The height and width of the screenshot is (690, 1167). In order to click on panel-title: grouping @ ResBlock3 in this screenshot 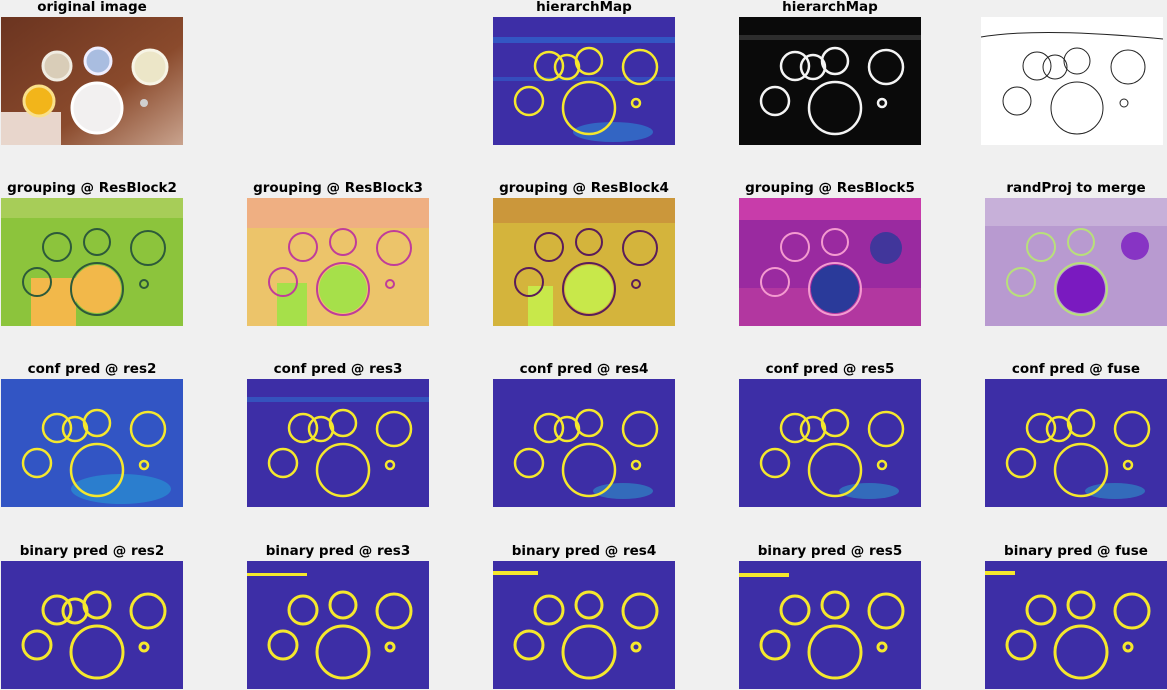, I will do `click(338, 188)`.